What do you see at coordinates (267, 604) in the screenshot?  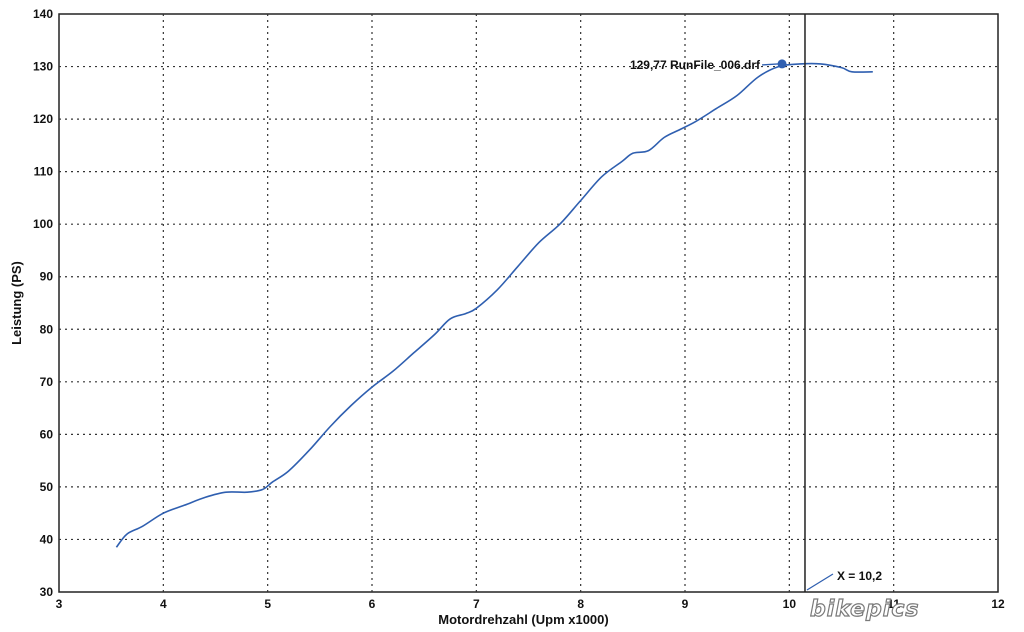 I see `x-tick-label: 5` at bounding box center [267, 604].